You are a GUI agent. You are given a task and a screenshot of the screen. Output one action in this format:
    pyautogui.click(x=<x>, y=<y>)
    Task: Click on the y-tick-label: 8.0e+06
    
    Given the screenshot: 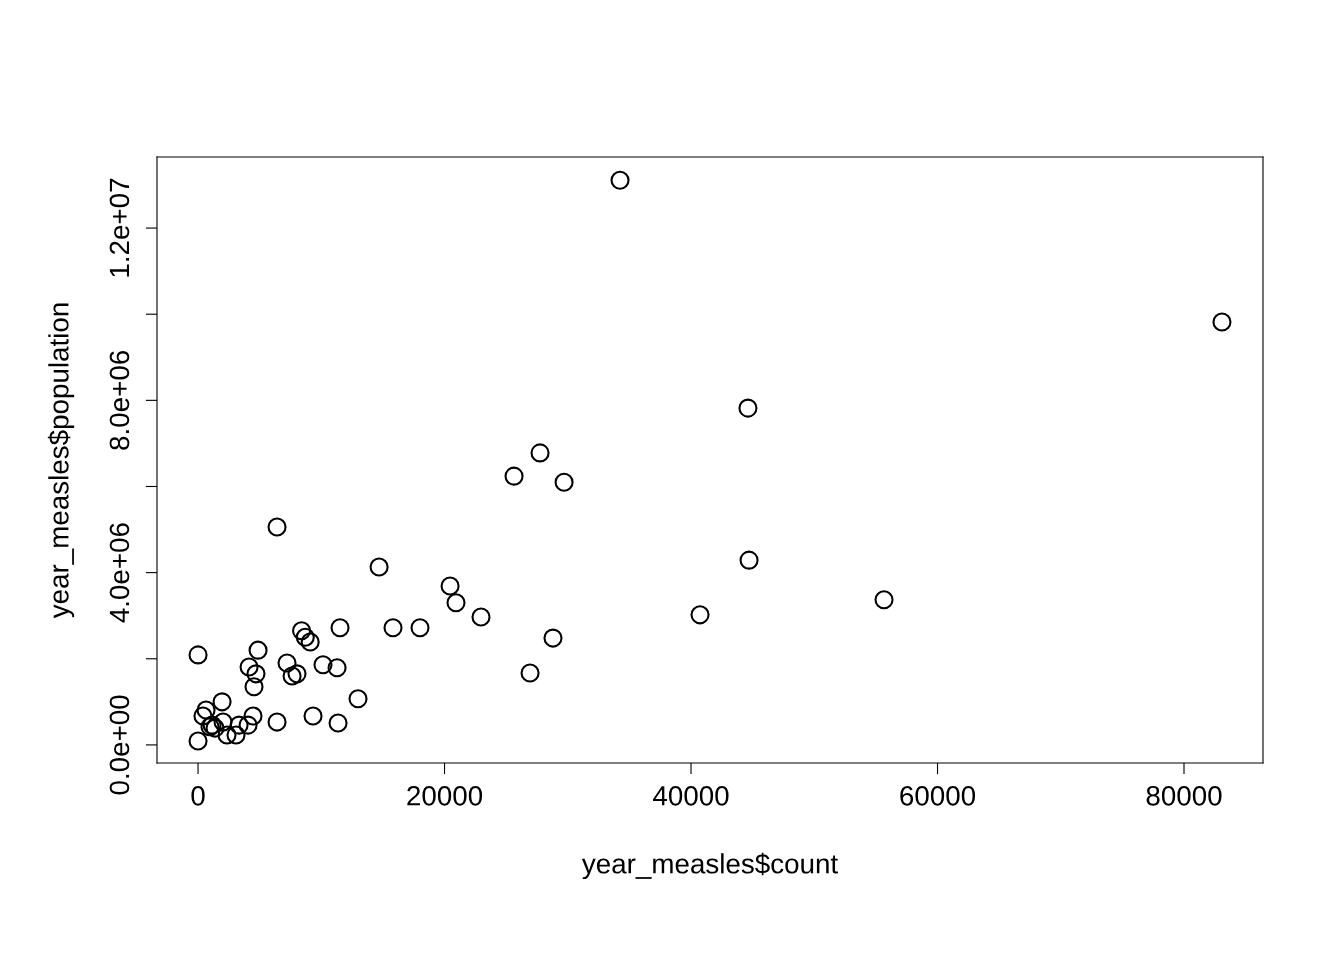 What is the action you would take?
    pyautogui.click(x=119, y=400)
    